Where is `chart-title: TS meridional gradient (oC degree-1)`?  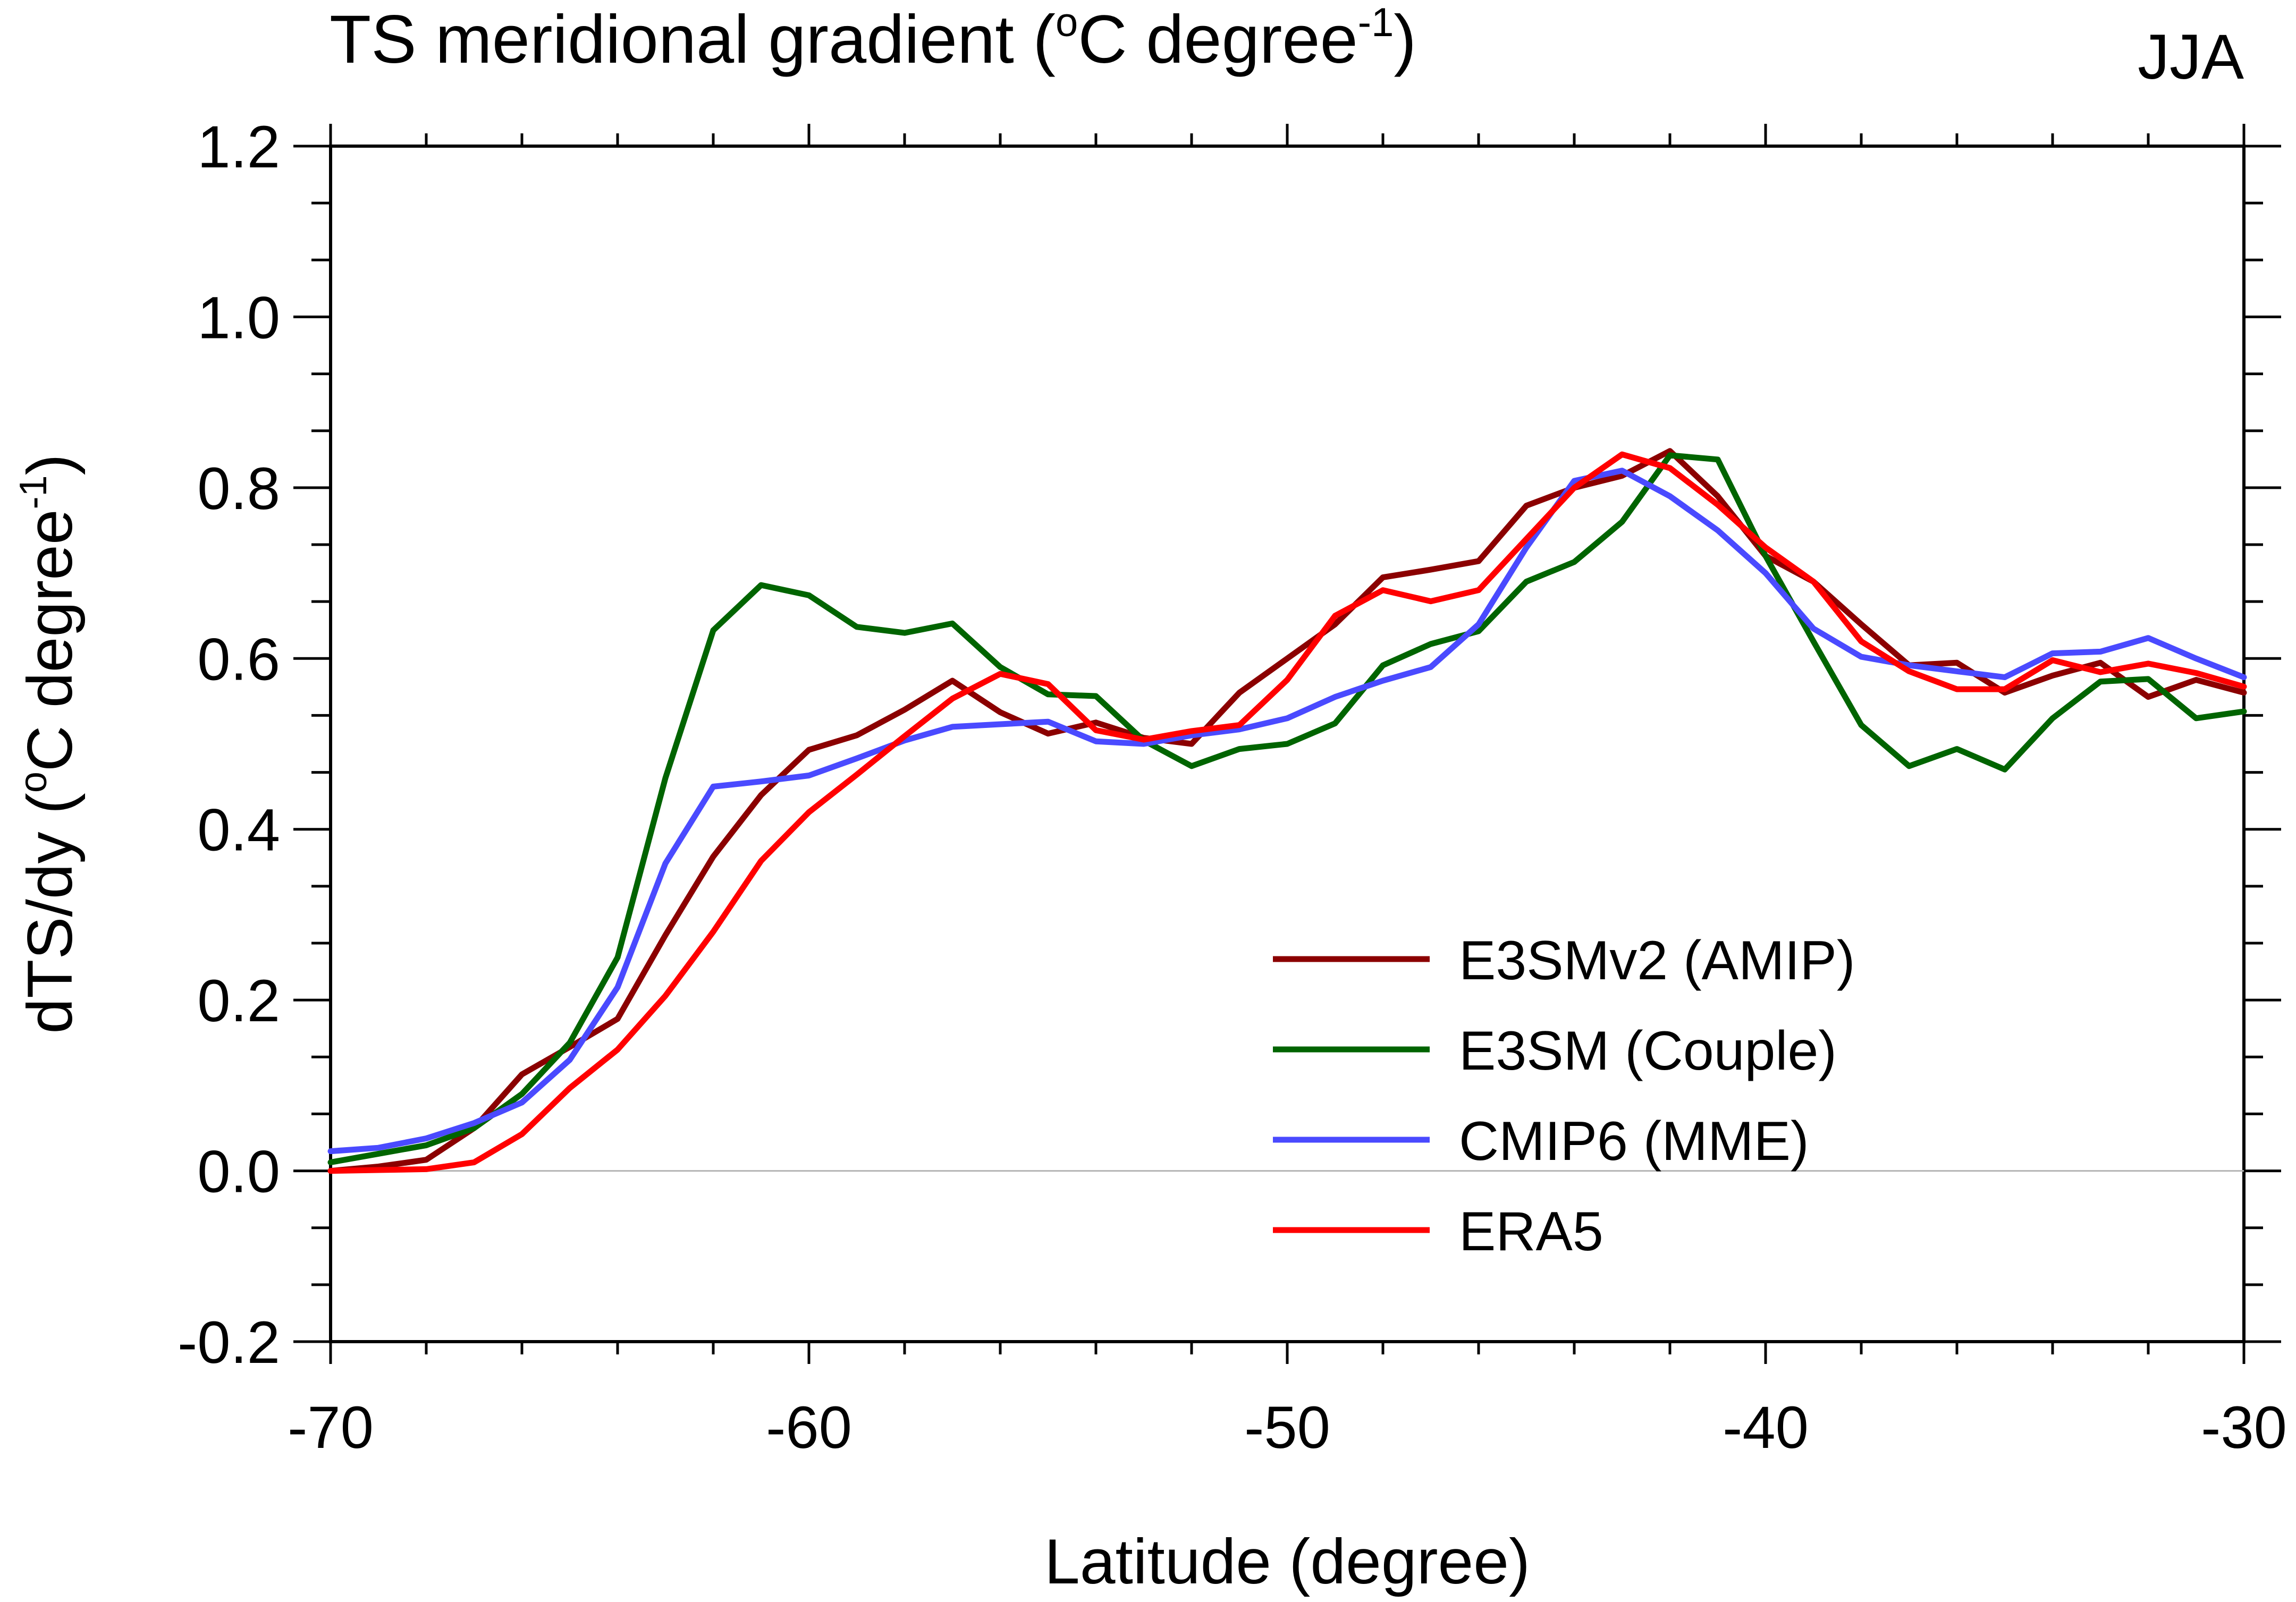
chart-title: TS meridional gradient (oC degree-1) is located at coordinates (873, 39).